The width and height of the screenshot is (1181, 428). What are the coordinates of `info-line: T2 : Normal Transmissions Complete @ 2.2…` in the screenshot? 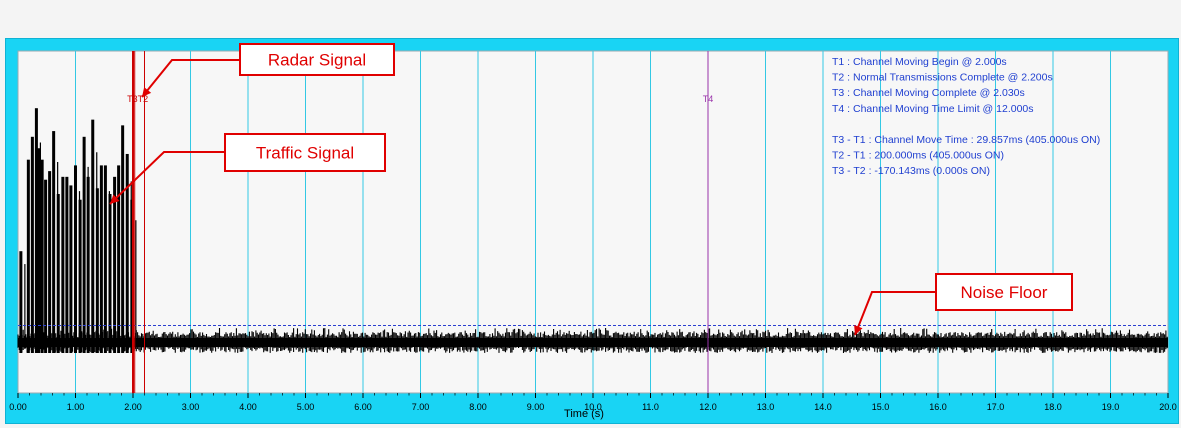 It's located at (942, 78).